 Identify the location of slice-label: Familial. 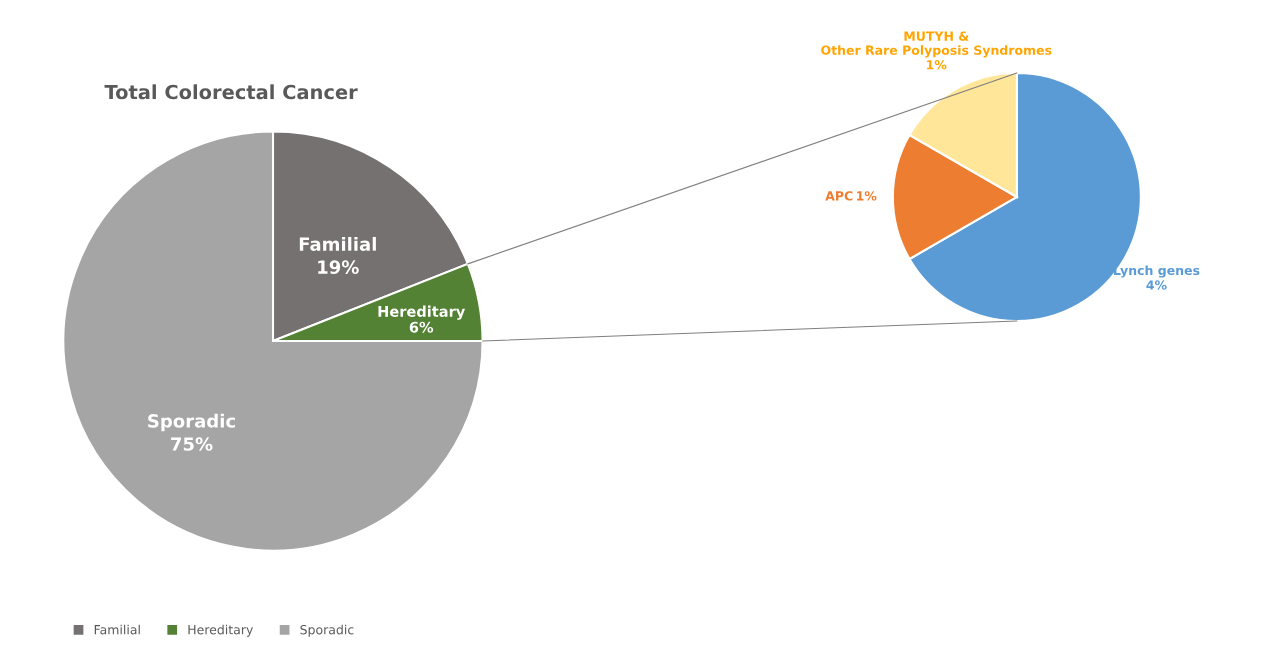
(337, 243).